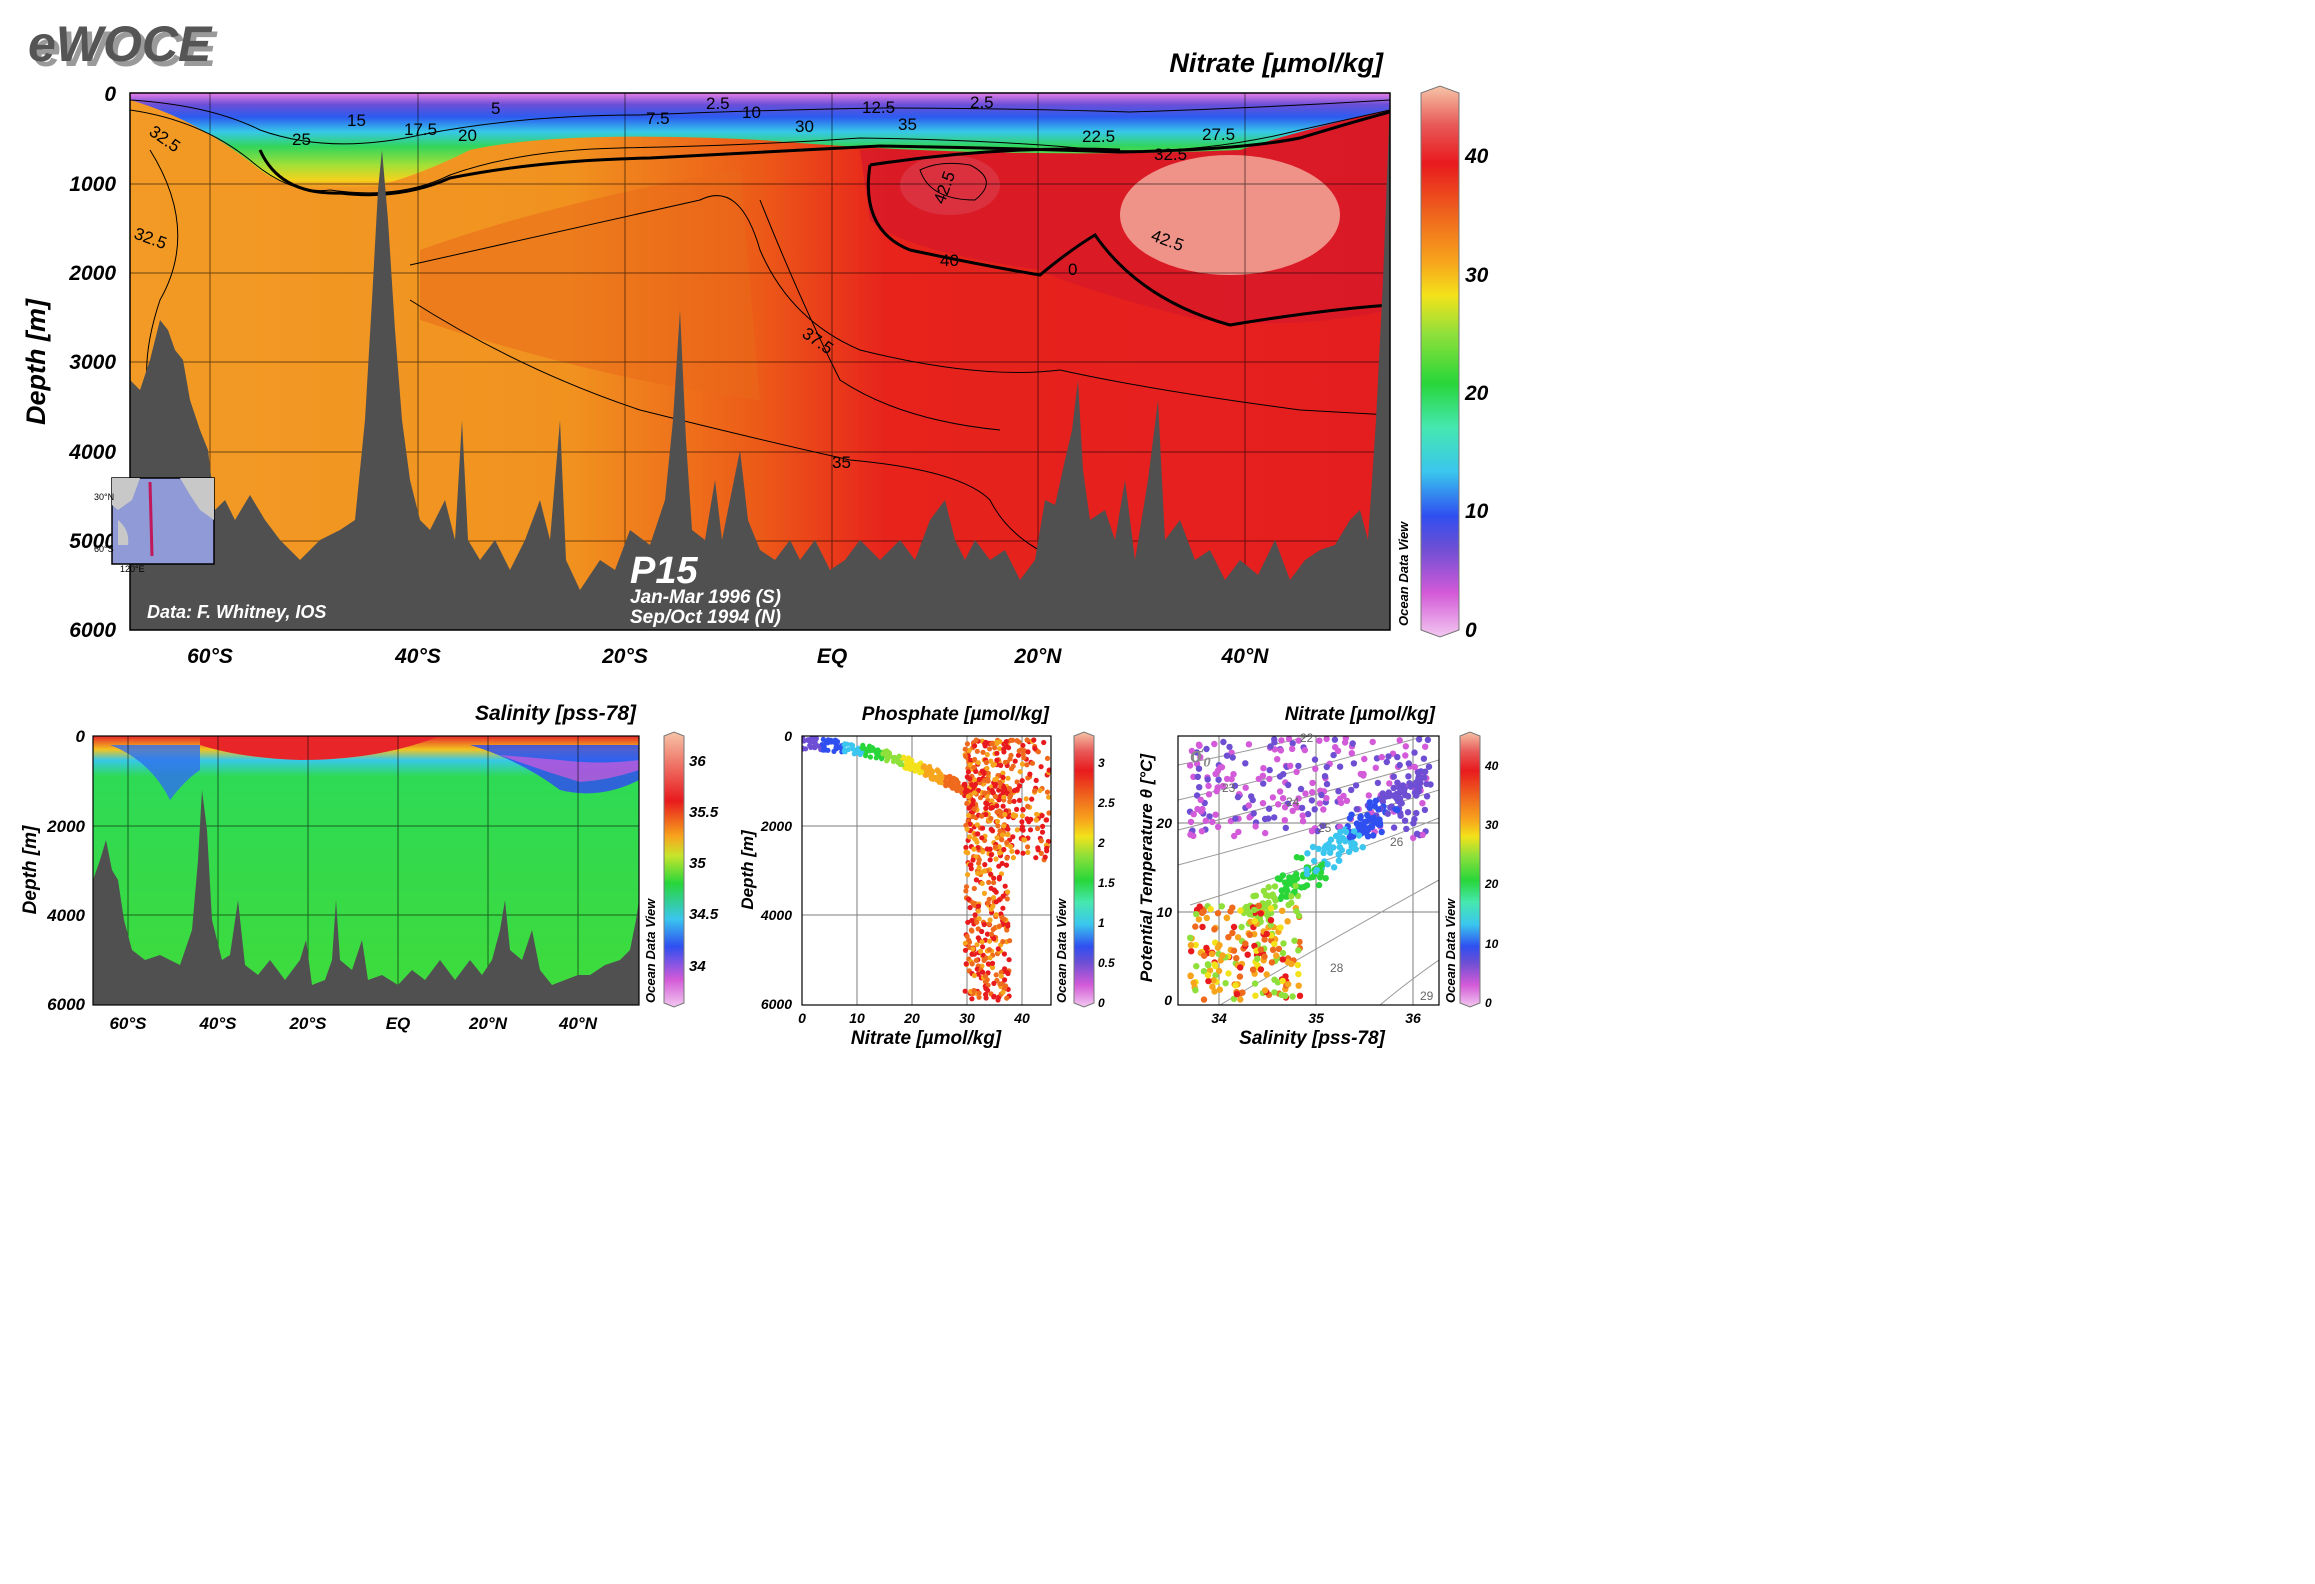  What do you see at coordinates (1170, 154) in the screenshot?
I see `contour-label: 32.5` at bounding box center [1170, 154].